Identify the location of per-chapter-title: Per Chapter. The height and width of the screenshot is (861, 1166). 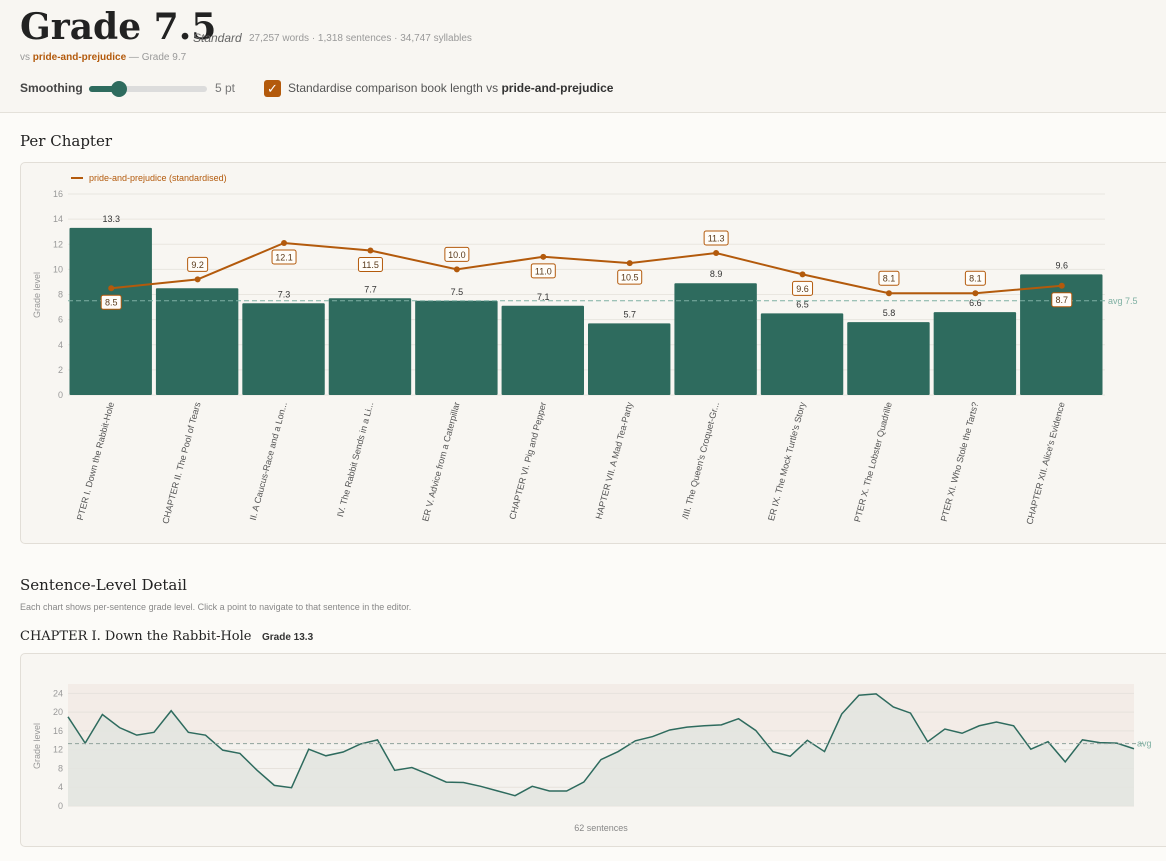
(66, 141).